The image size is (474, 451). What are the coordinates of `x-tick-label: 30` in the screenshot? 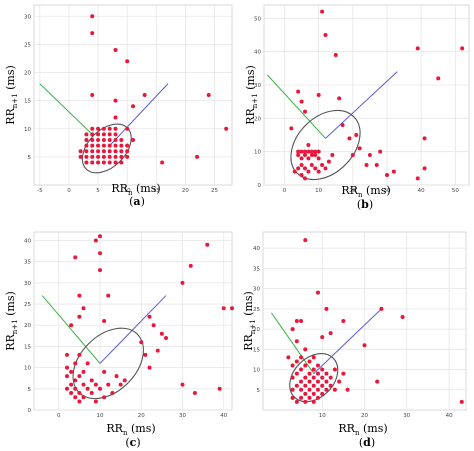 It's located at (387, 191).